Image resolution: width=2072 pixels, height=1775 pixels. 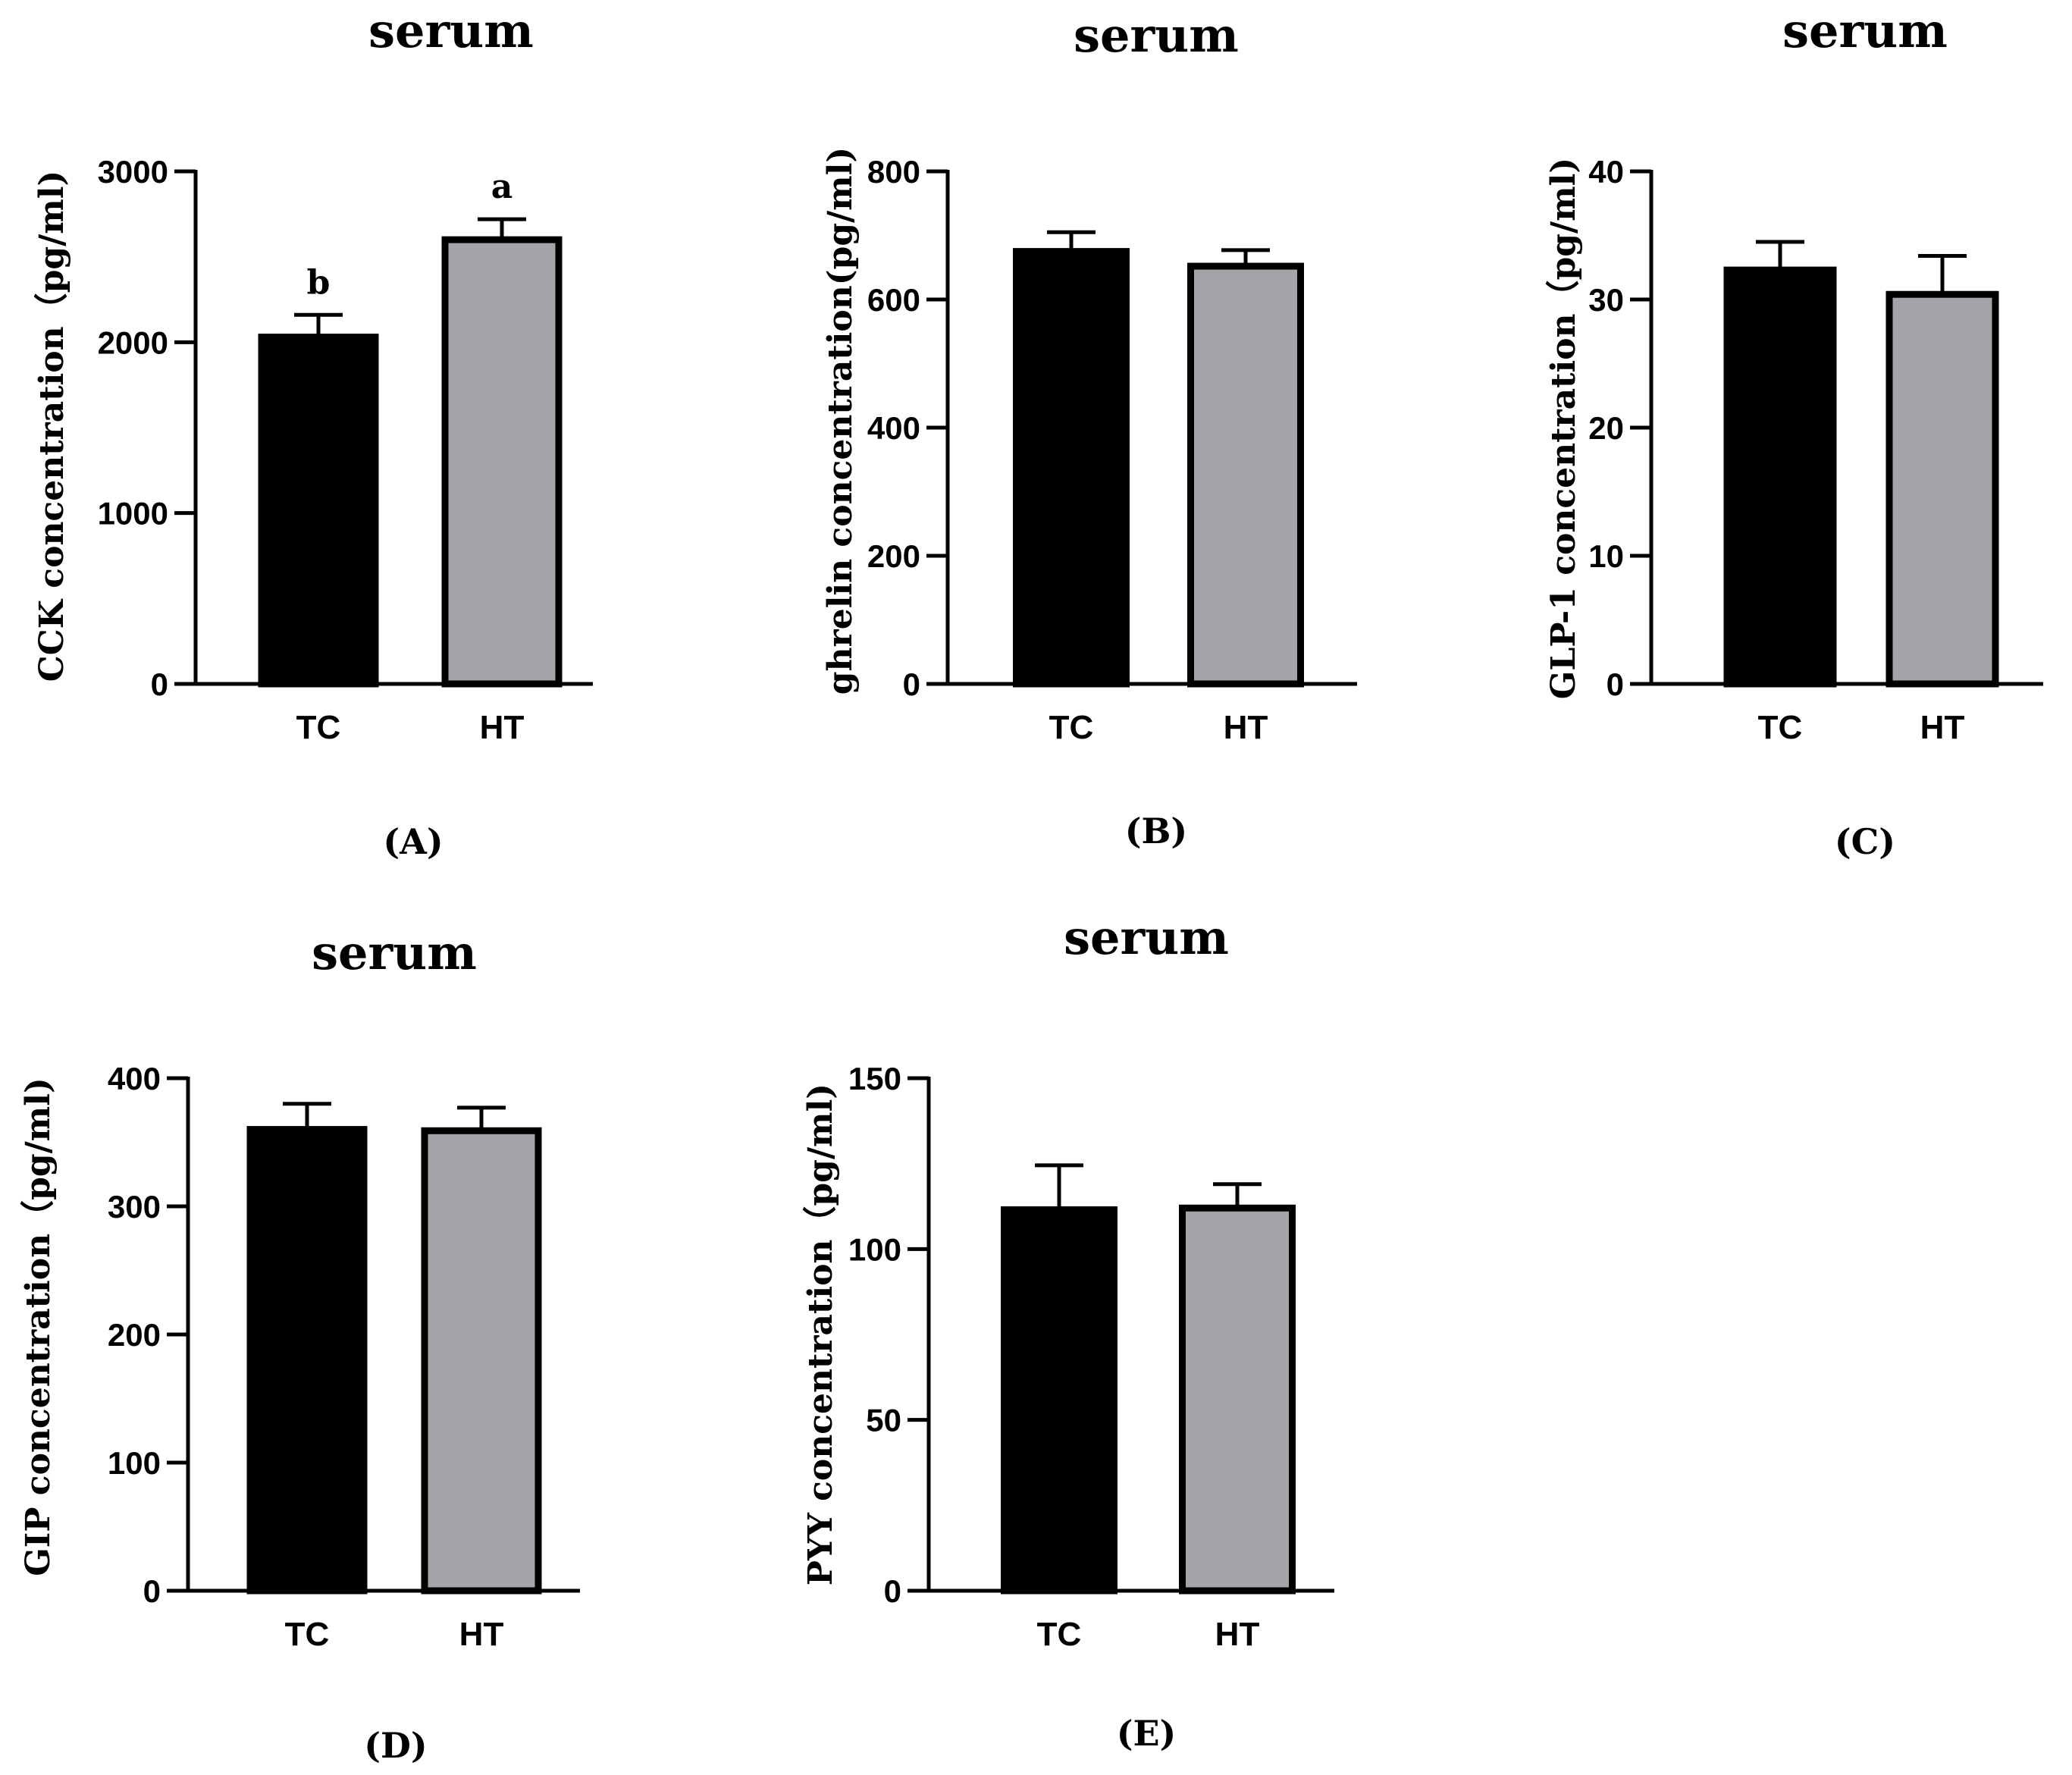 I want to click on y-tick-label: 150, so click(x=875, y=1078).